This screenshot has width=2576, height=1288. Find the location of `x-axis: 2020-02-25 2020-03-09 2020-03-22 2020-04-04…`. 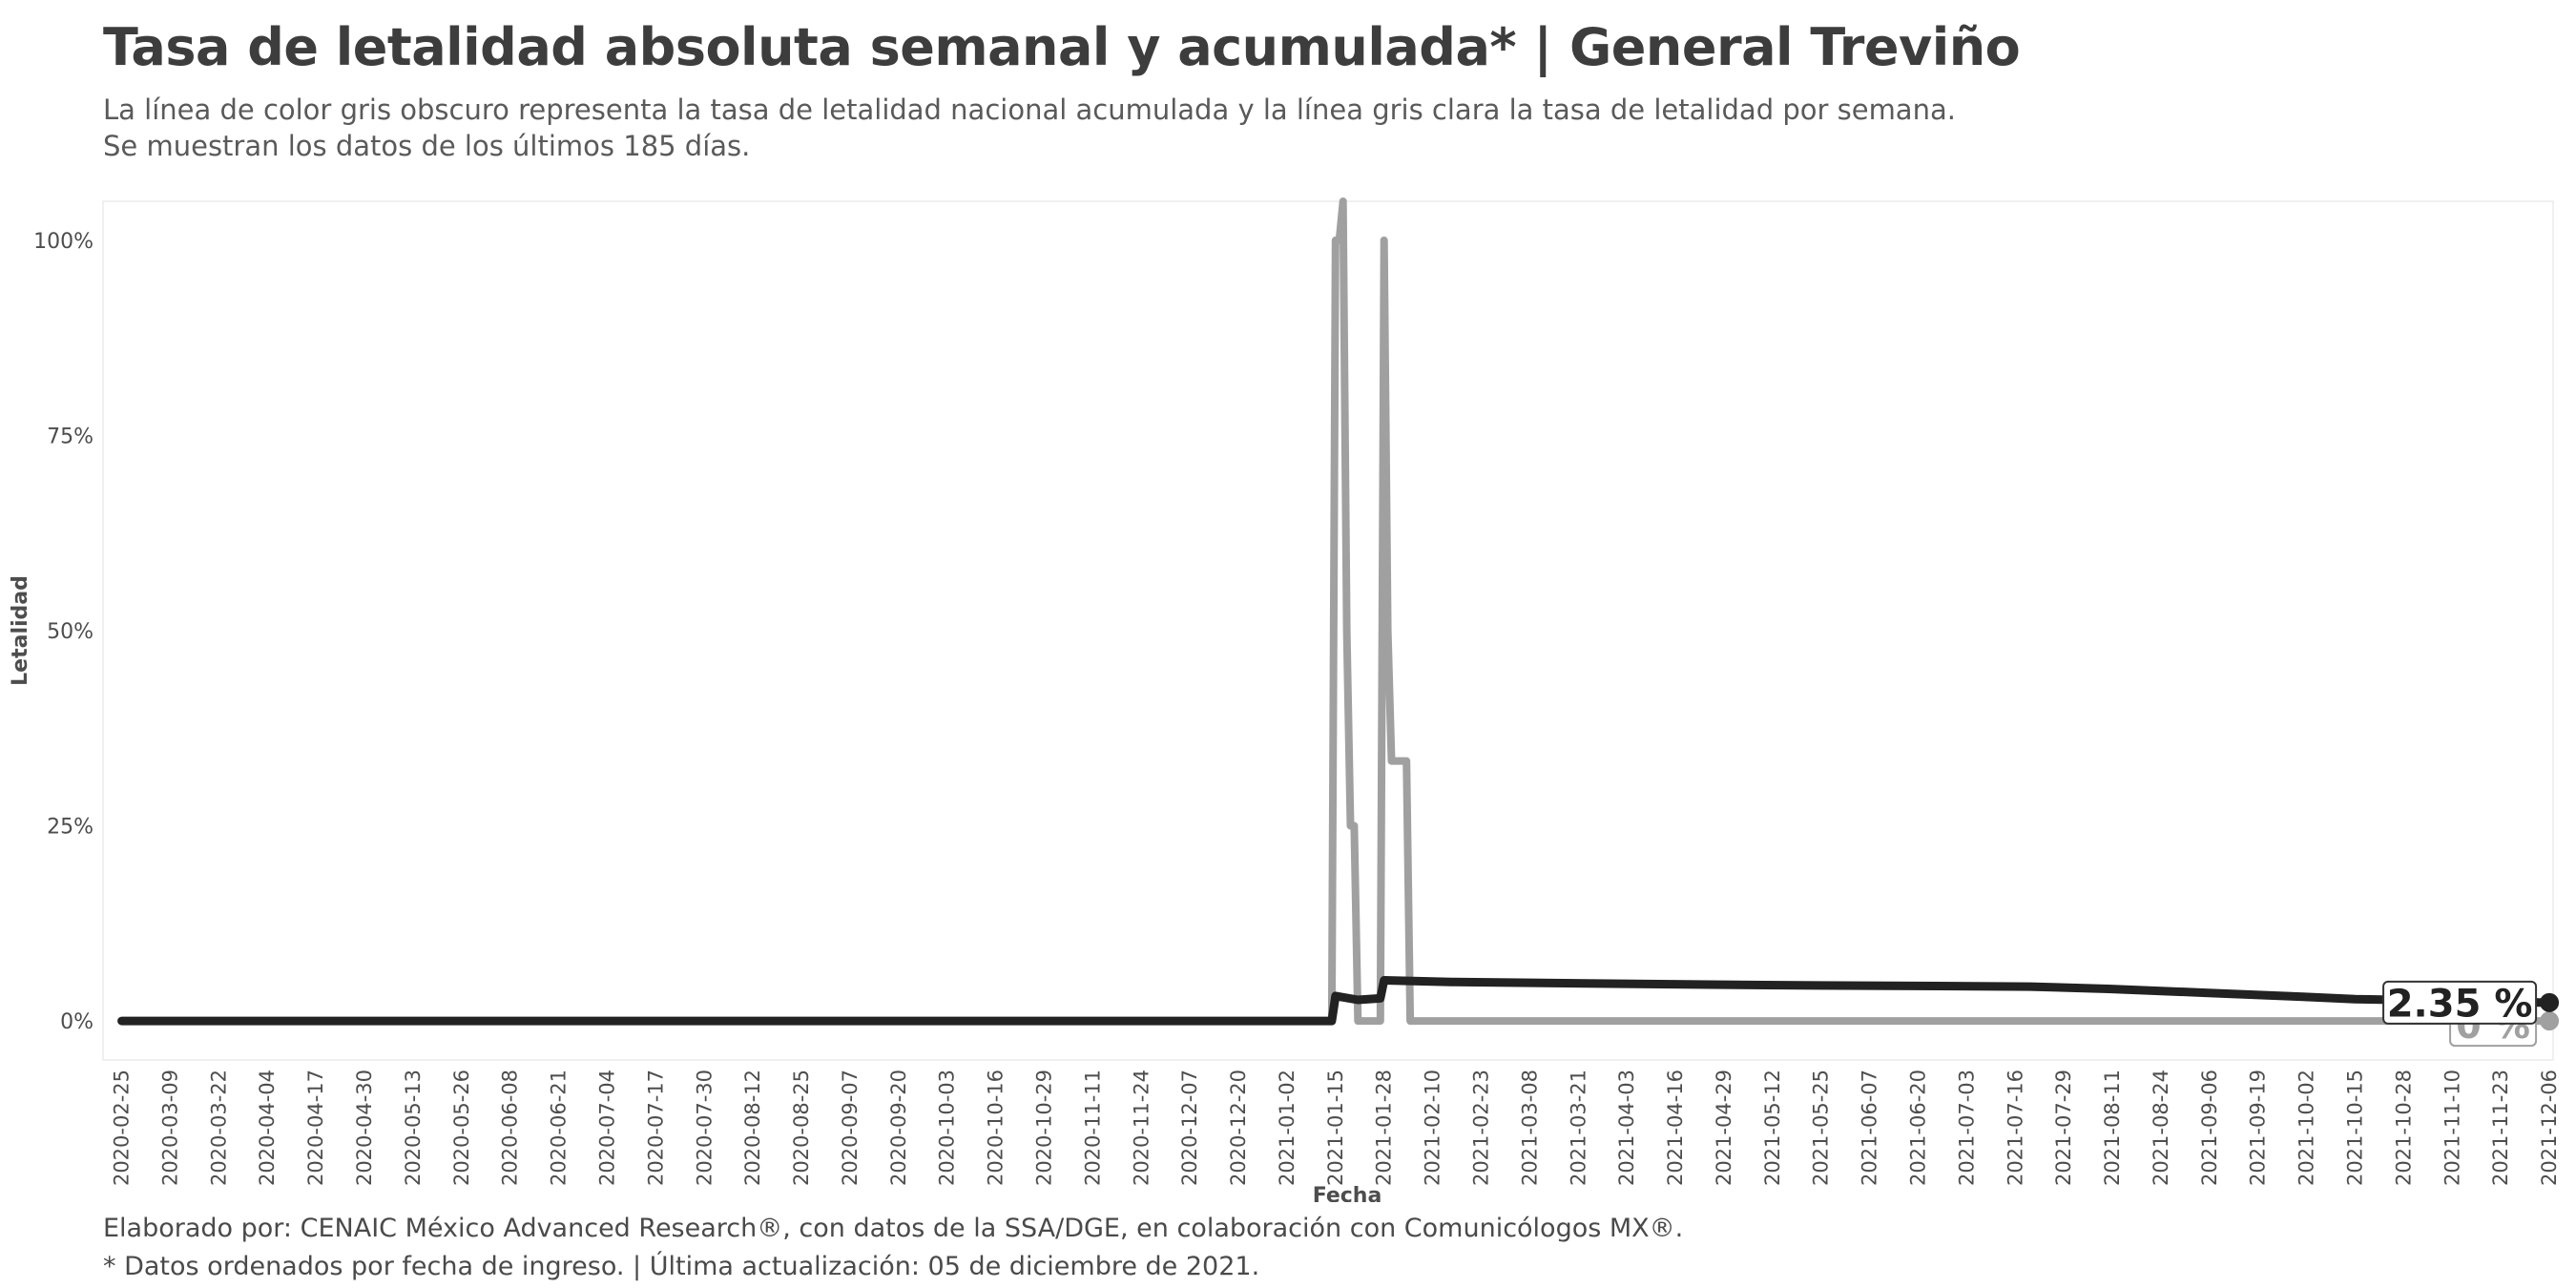

x-axis: 2020-02-25 2020-03-09 2020-03-22 2020-04-04… is located at coordinates (1336, 1128).